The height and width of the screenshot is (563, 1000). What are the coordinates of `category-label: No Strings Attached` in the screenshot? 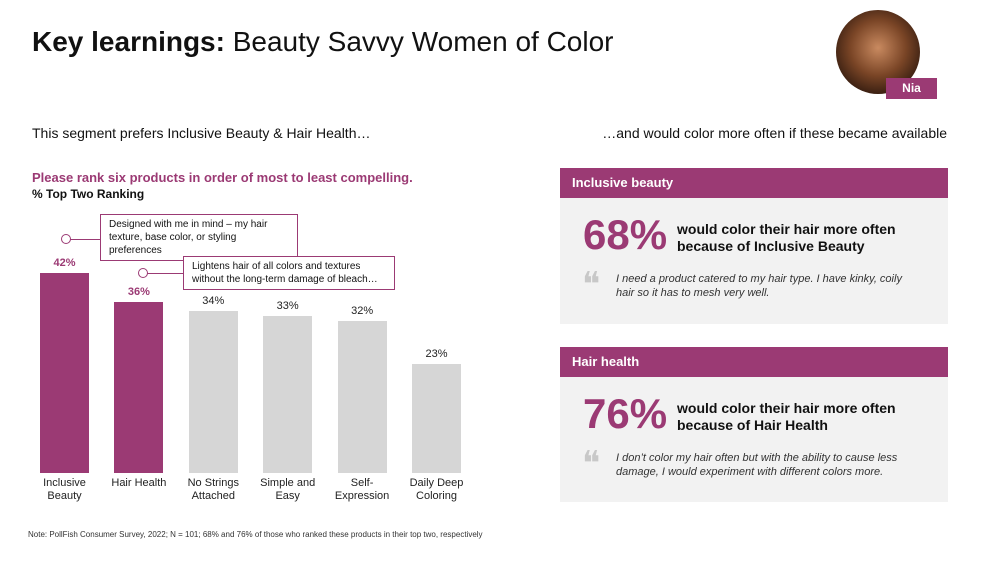 It's located at (213, 489).